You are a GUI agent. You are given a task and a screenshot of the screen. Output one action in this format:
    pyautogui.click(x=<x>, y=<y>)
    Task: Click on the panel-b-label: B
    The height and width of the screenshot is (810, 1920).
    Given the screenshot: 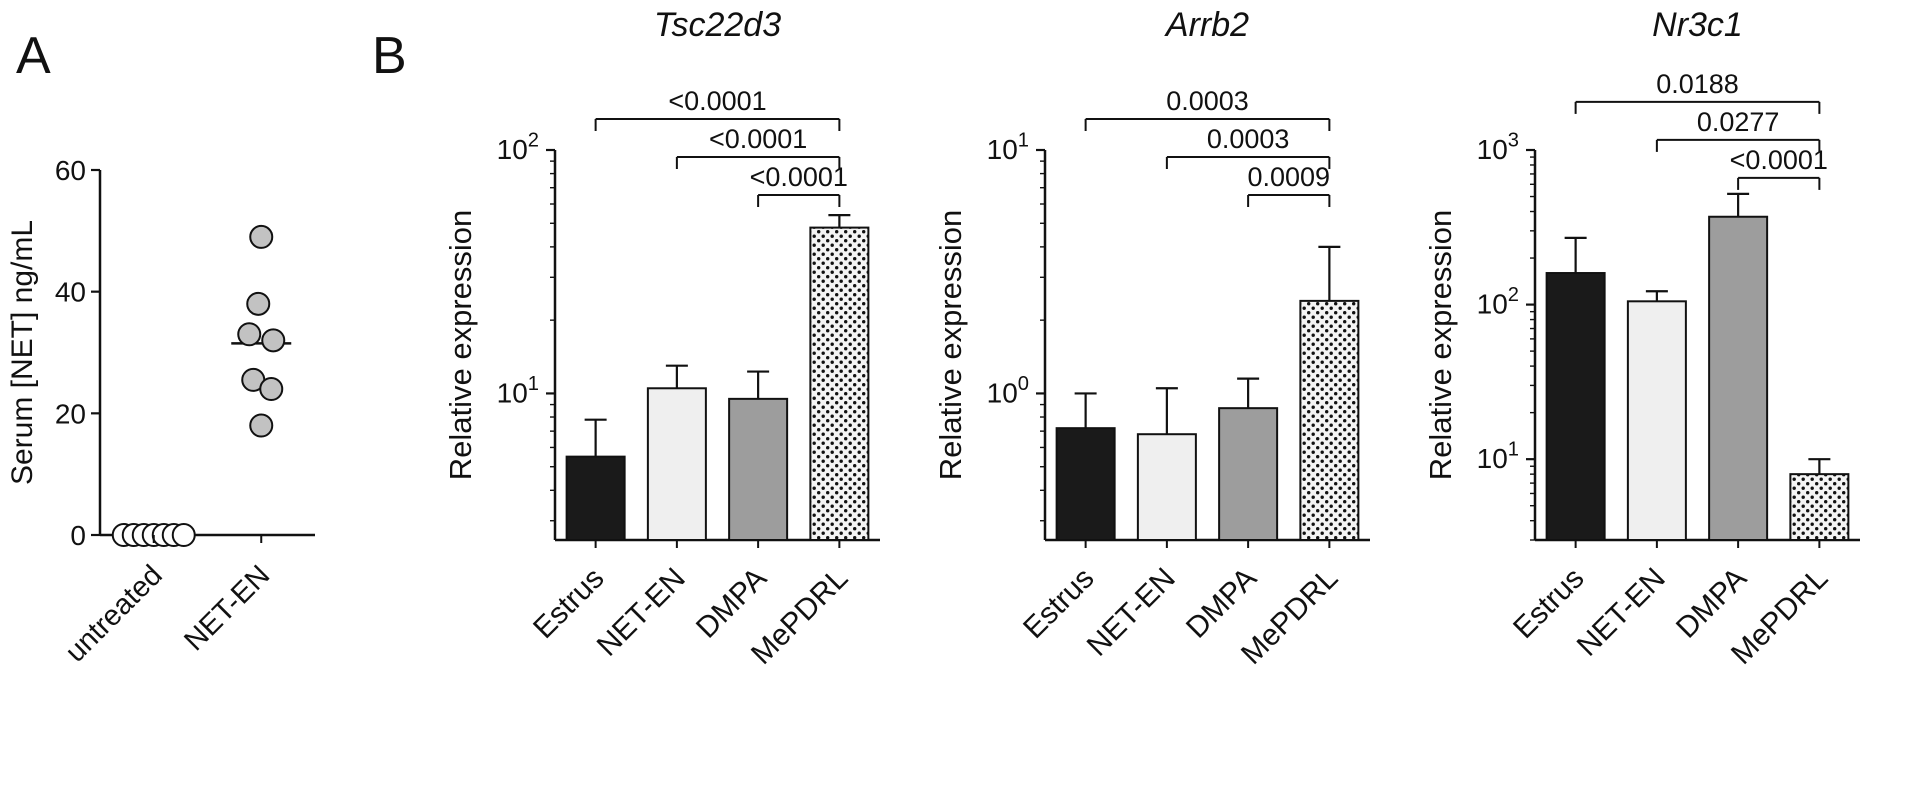 What is the action you would take?
    pyautogui.click(x=389, y=56)
    